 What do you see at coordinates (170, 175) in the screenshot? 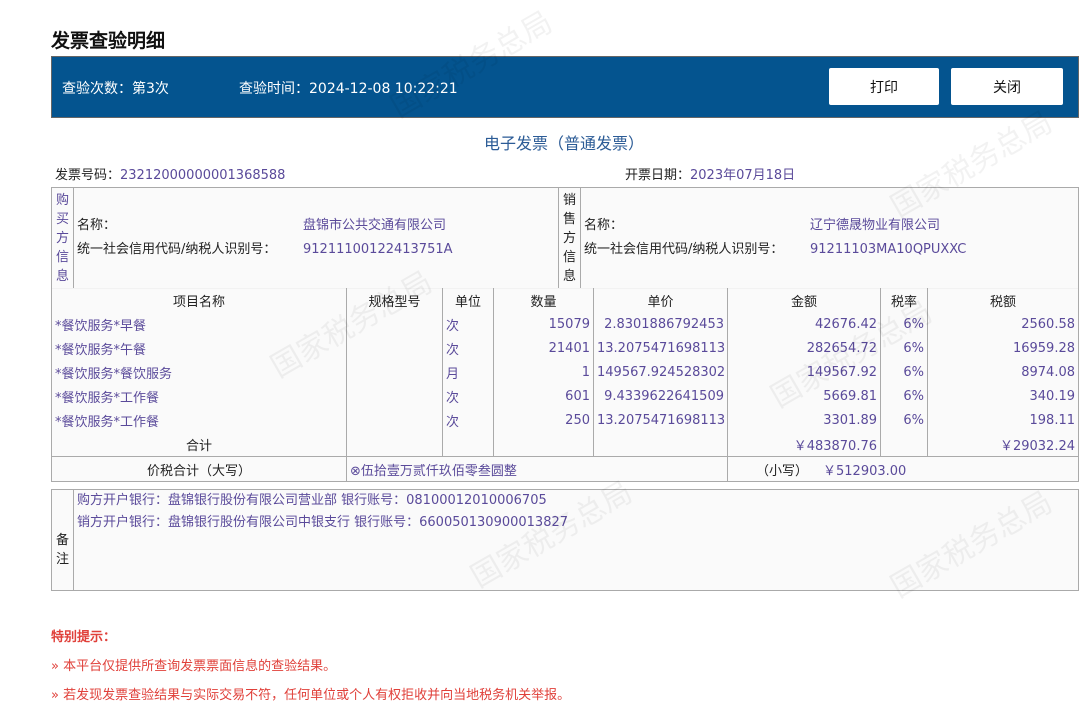
I see `invoice-number: 发票号码：23212000000001368588` at bounding box center [170, 175].